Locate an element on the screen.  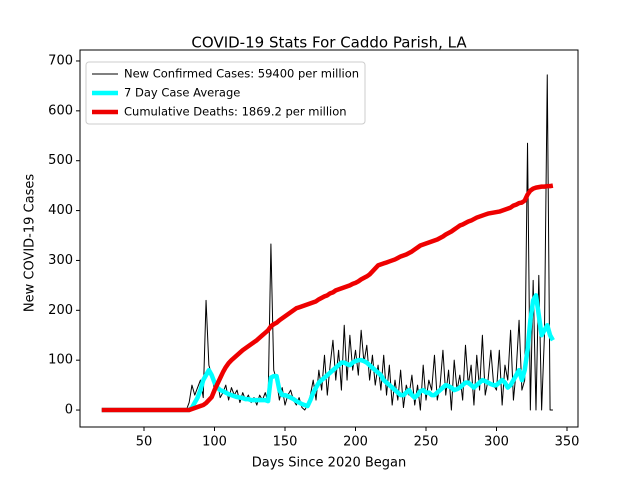
chart-title: COVID-19 Stats For Caddo Parish, LA is located at coordinates (329, 43).